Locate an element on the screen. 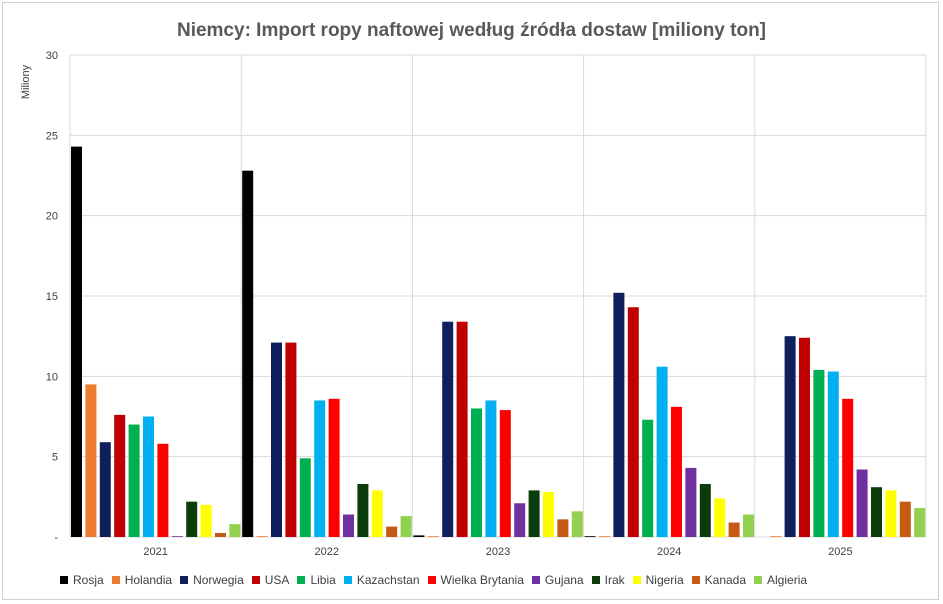 The width and height of the screenshot is (943, 604). bar-kanada-2023 is located at coordinates (563, 528).